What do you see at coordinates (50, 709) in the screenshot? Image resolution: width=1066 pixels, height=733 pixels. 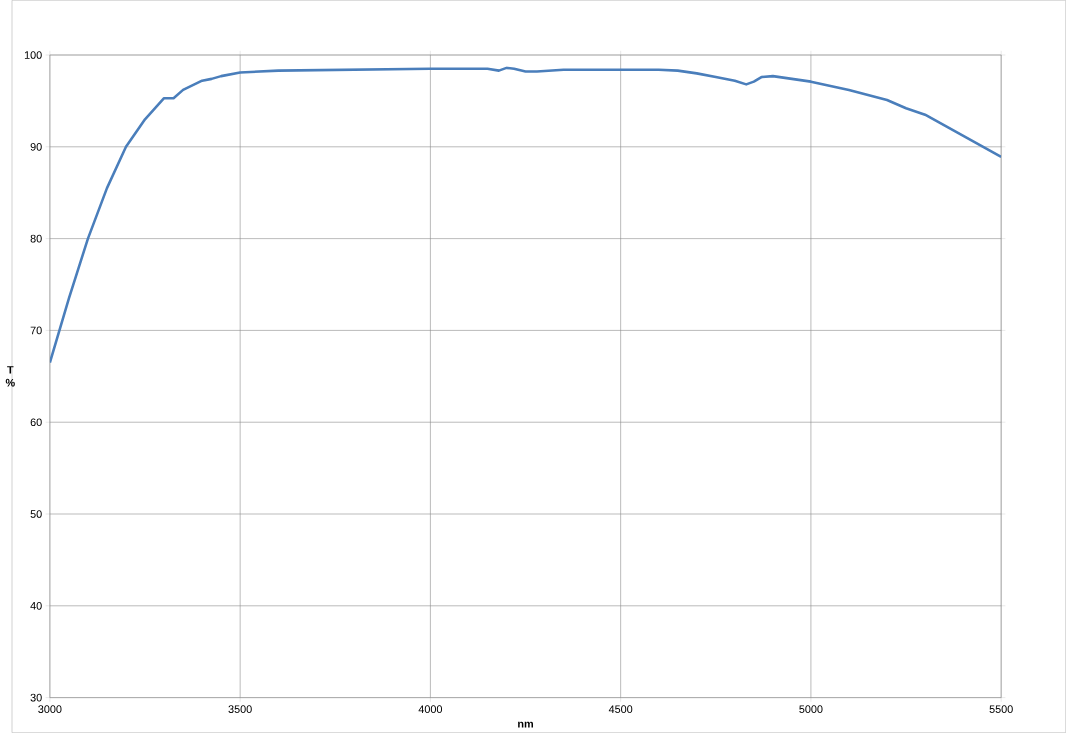 I see `x-tick-label: 3000` at bounding box center [50, 709].